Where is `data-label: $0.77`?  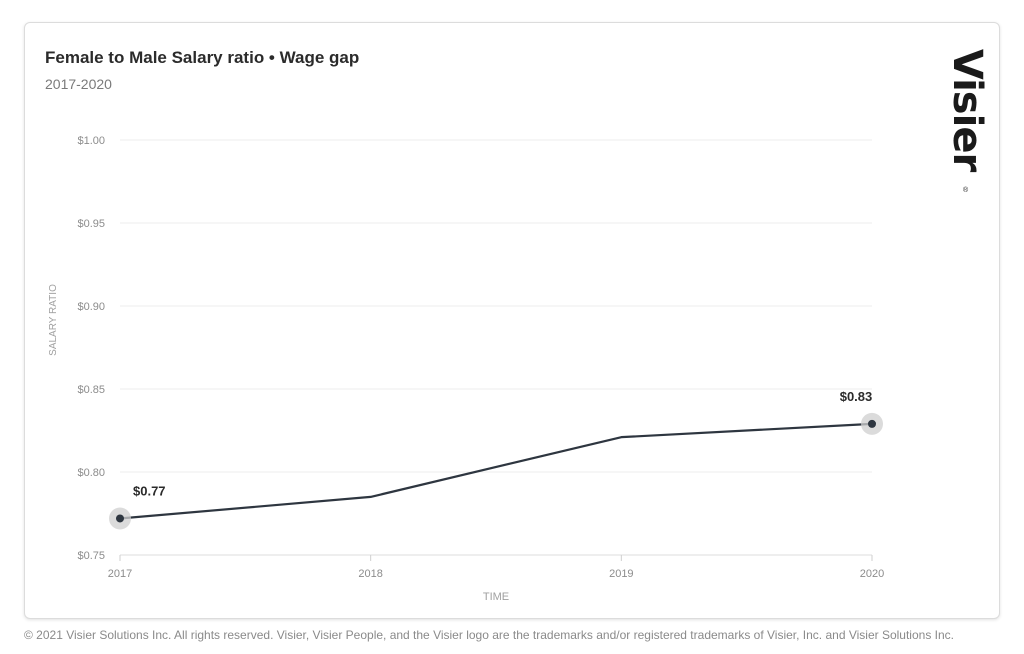 data-label: $0.77 is located at coordinates (149, 490).